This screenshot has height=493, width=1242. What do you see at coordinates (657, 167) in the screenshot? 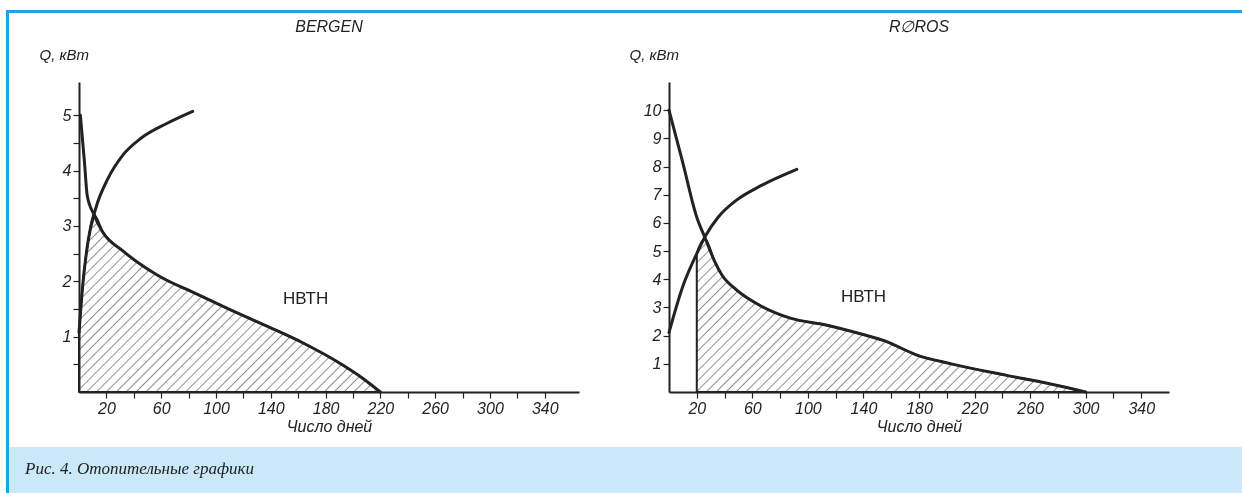
I see `y-tick-label: 8` at bounding box center [657, 167].